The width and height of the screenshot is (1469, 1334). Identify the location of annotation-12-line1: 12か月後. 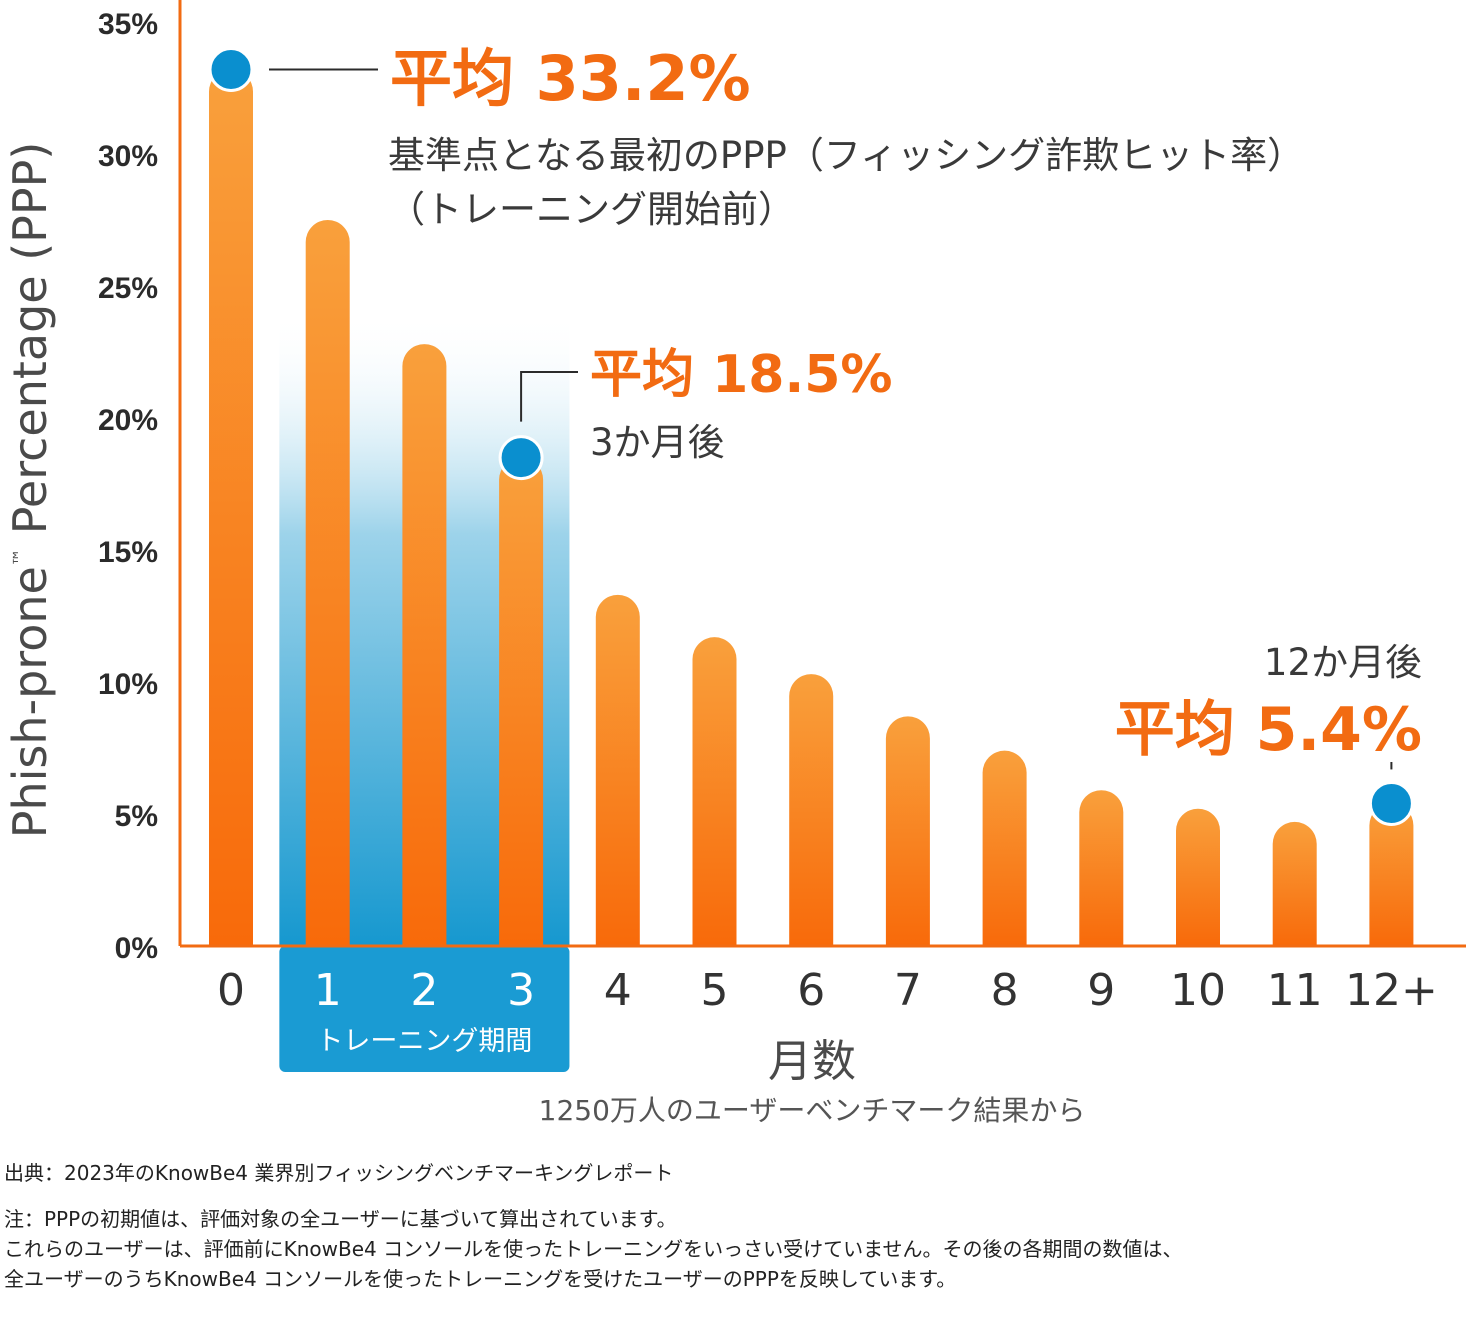
(1343, 662).